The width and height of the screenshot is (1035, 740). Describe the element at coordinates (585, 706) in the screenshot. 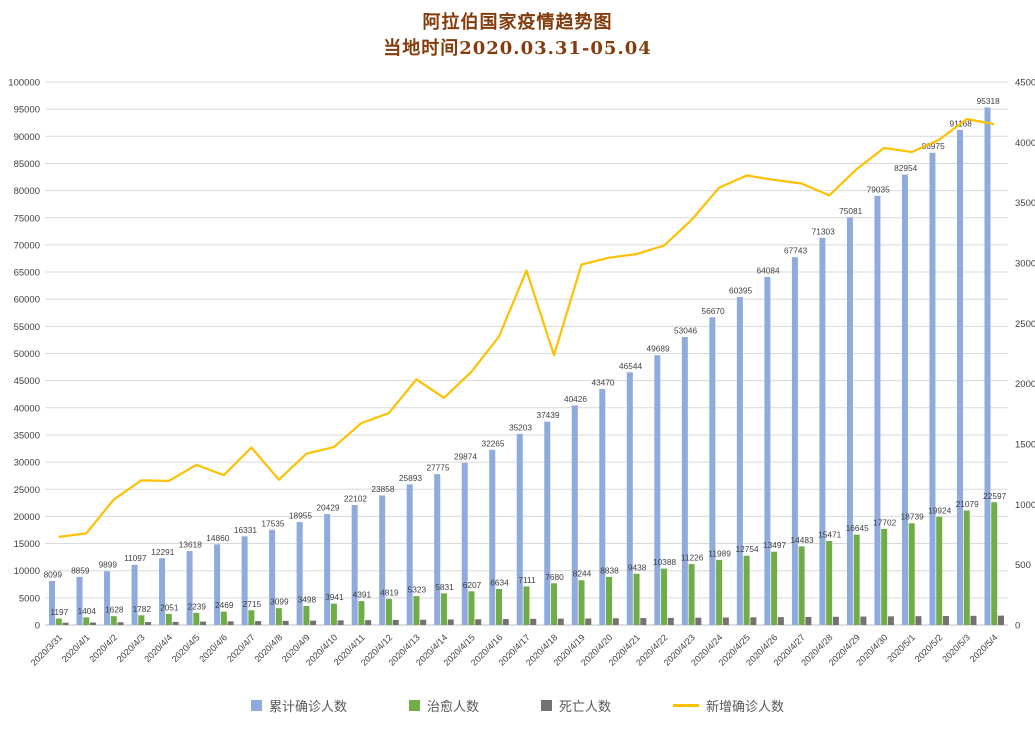

I see `legend-label-deaths: 死亡人数` at that location.